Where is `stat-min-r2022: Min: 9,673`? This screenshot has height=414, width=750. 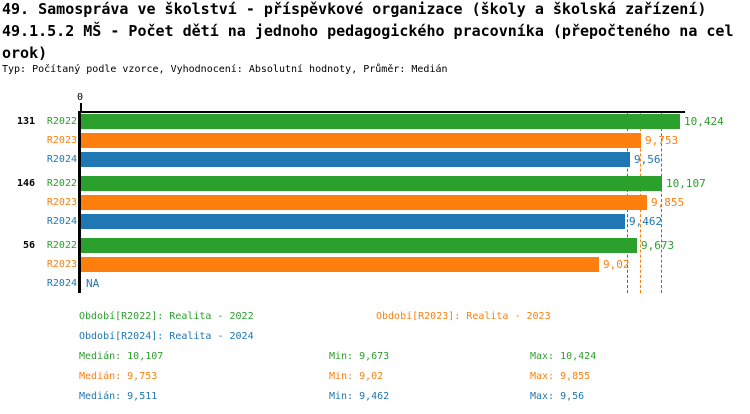 stat-min-r2022: Min: 9,673 is located at coordinates (359, 356).